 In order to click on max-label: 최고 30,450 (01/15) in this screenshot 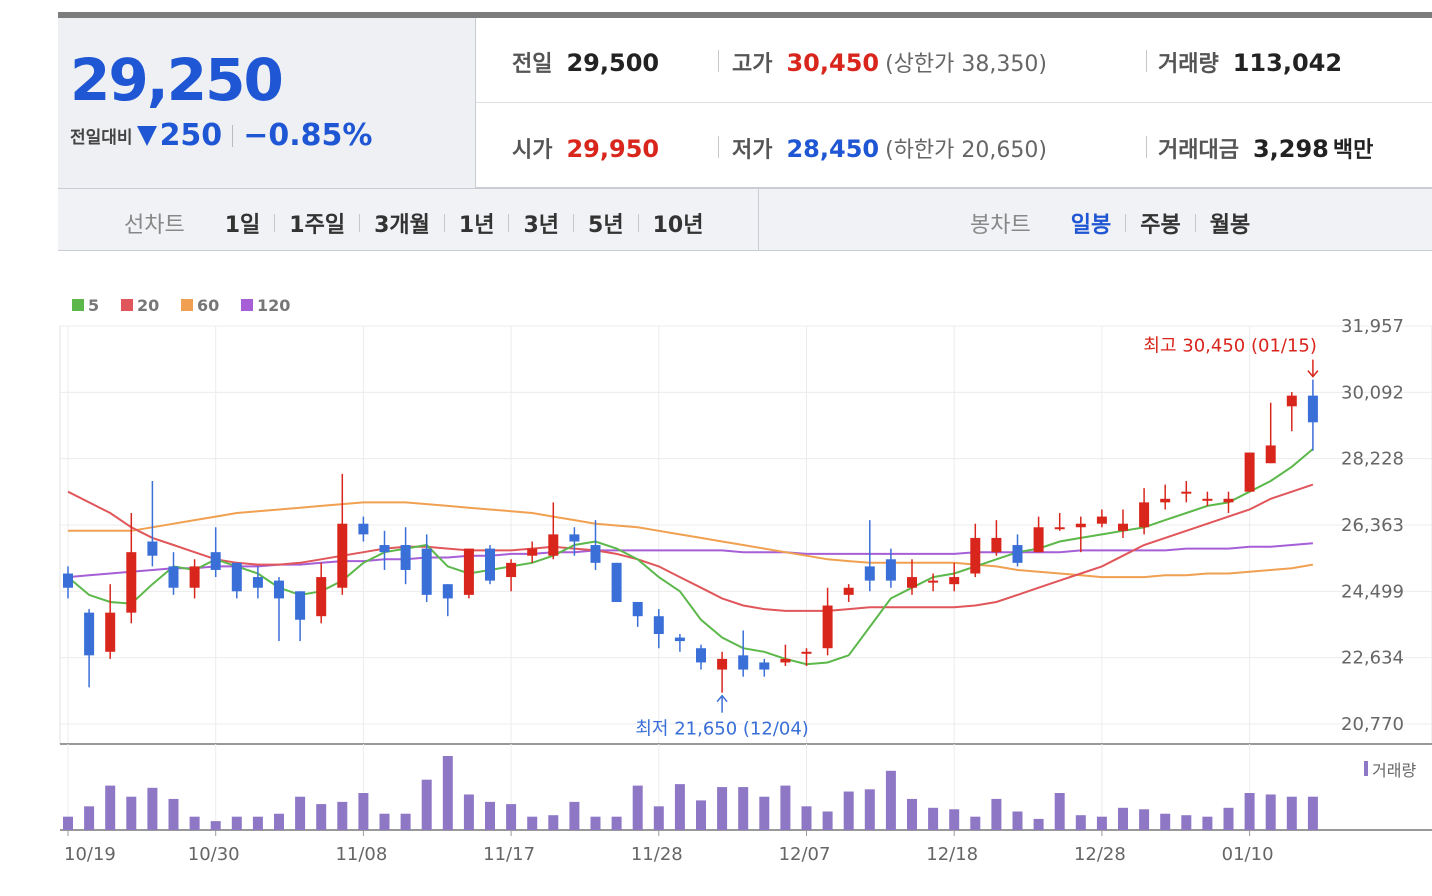, I will do `click(1229, 346)`.